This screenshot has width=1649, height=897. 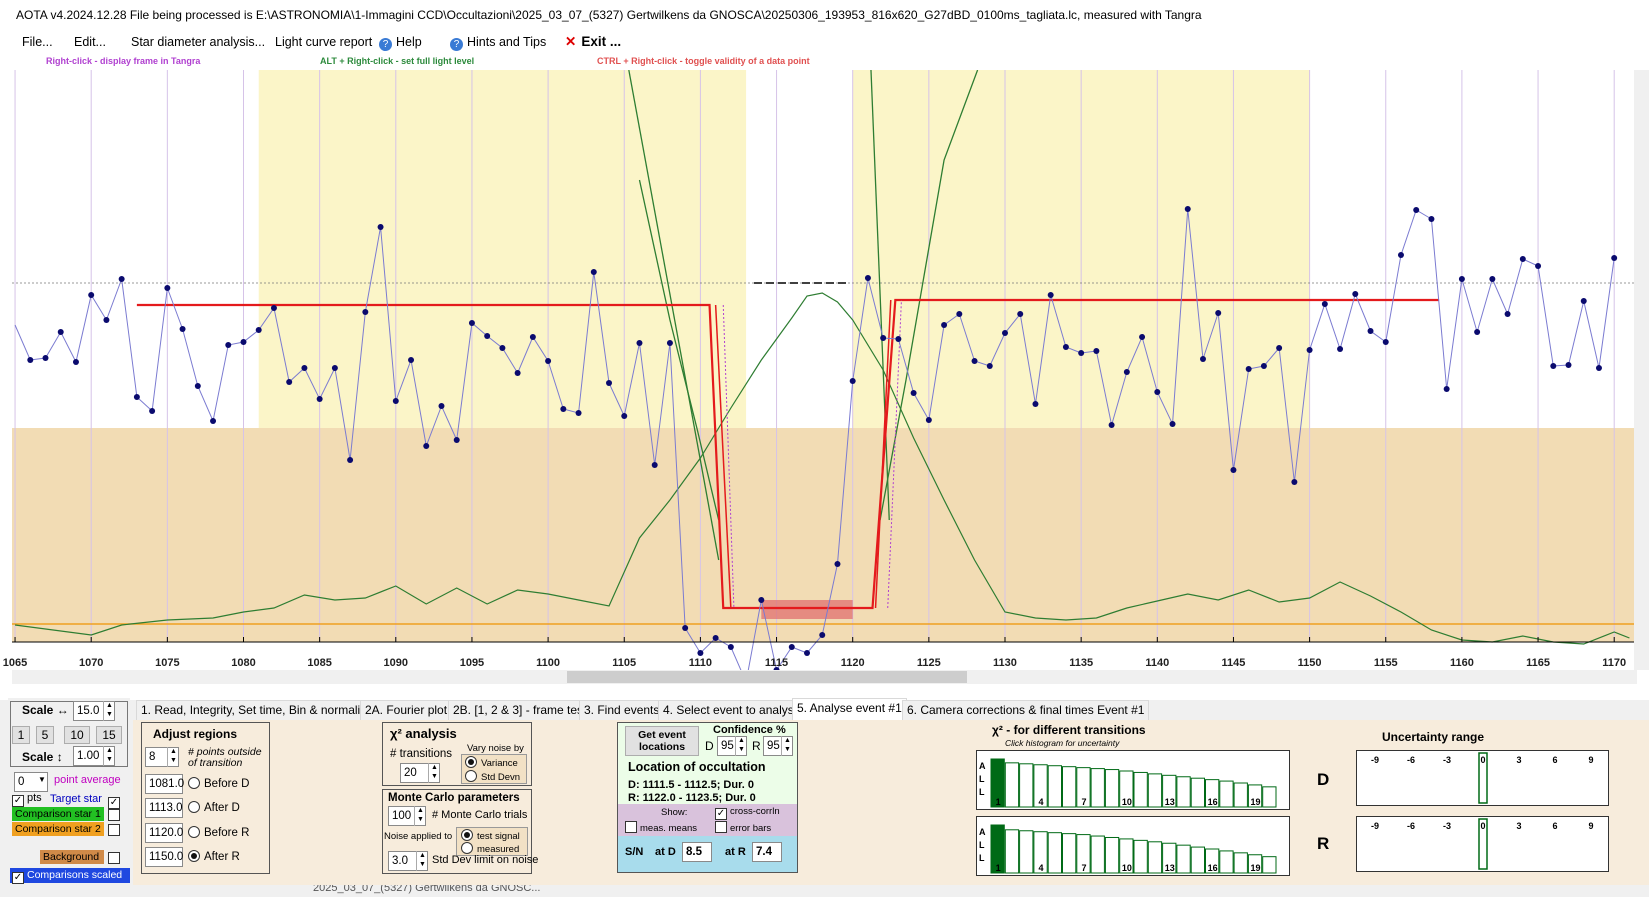 I want to click on before-r-radio: Before R, so click(x=218, y=832).